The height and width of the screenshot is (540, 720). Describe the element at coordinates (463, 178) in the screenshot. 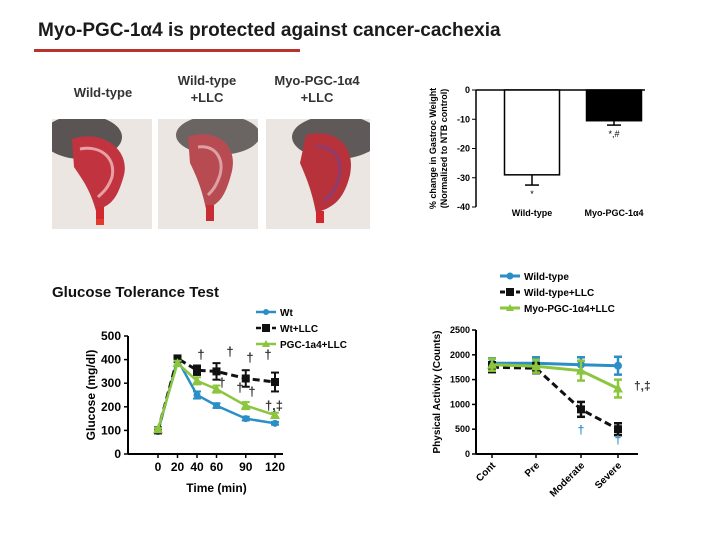

I see `y-tick-label: -30` at that location.